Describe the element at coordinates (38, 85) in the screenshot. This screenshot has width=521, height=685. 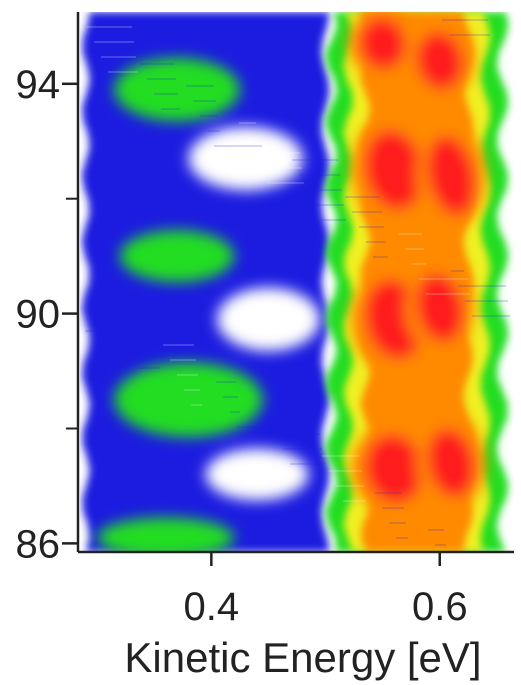
I see `y-tick-label: 94` at that location.